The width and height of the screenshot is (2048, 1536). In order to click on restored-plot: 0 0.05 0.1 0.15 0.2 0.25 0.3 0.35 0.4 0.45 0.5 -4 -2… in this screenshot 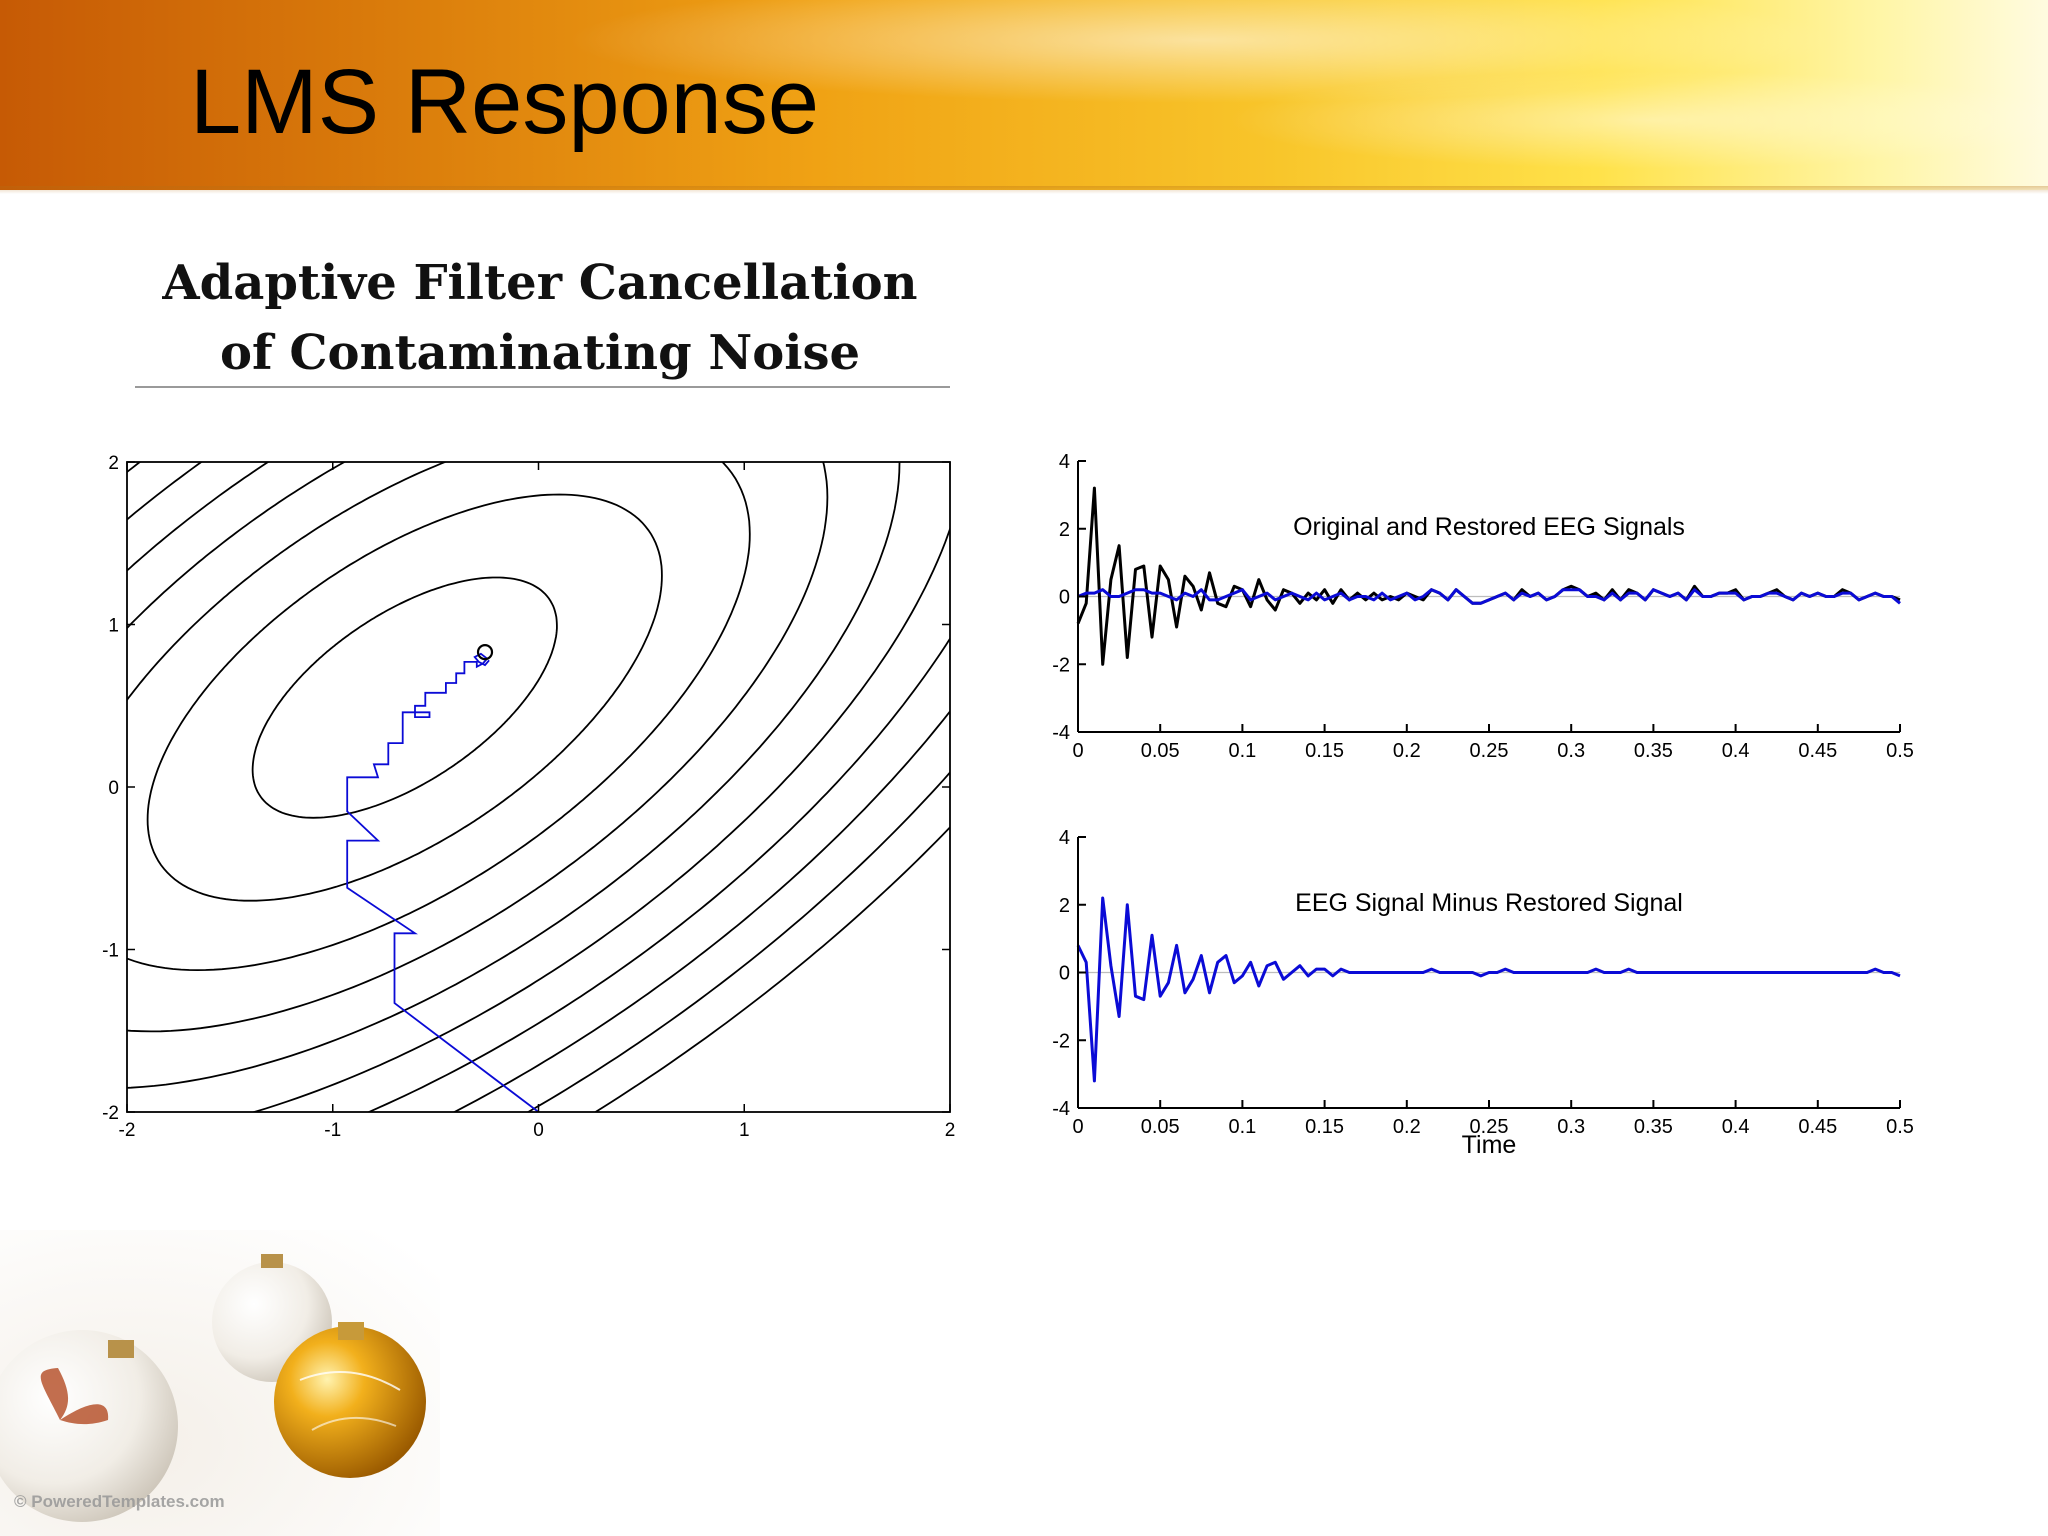, I will do `click(1483, 606)`.